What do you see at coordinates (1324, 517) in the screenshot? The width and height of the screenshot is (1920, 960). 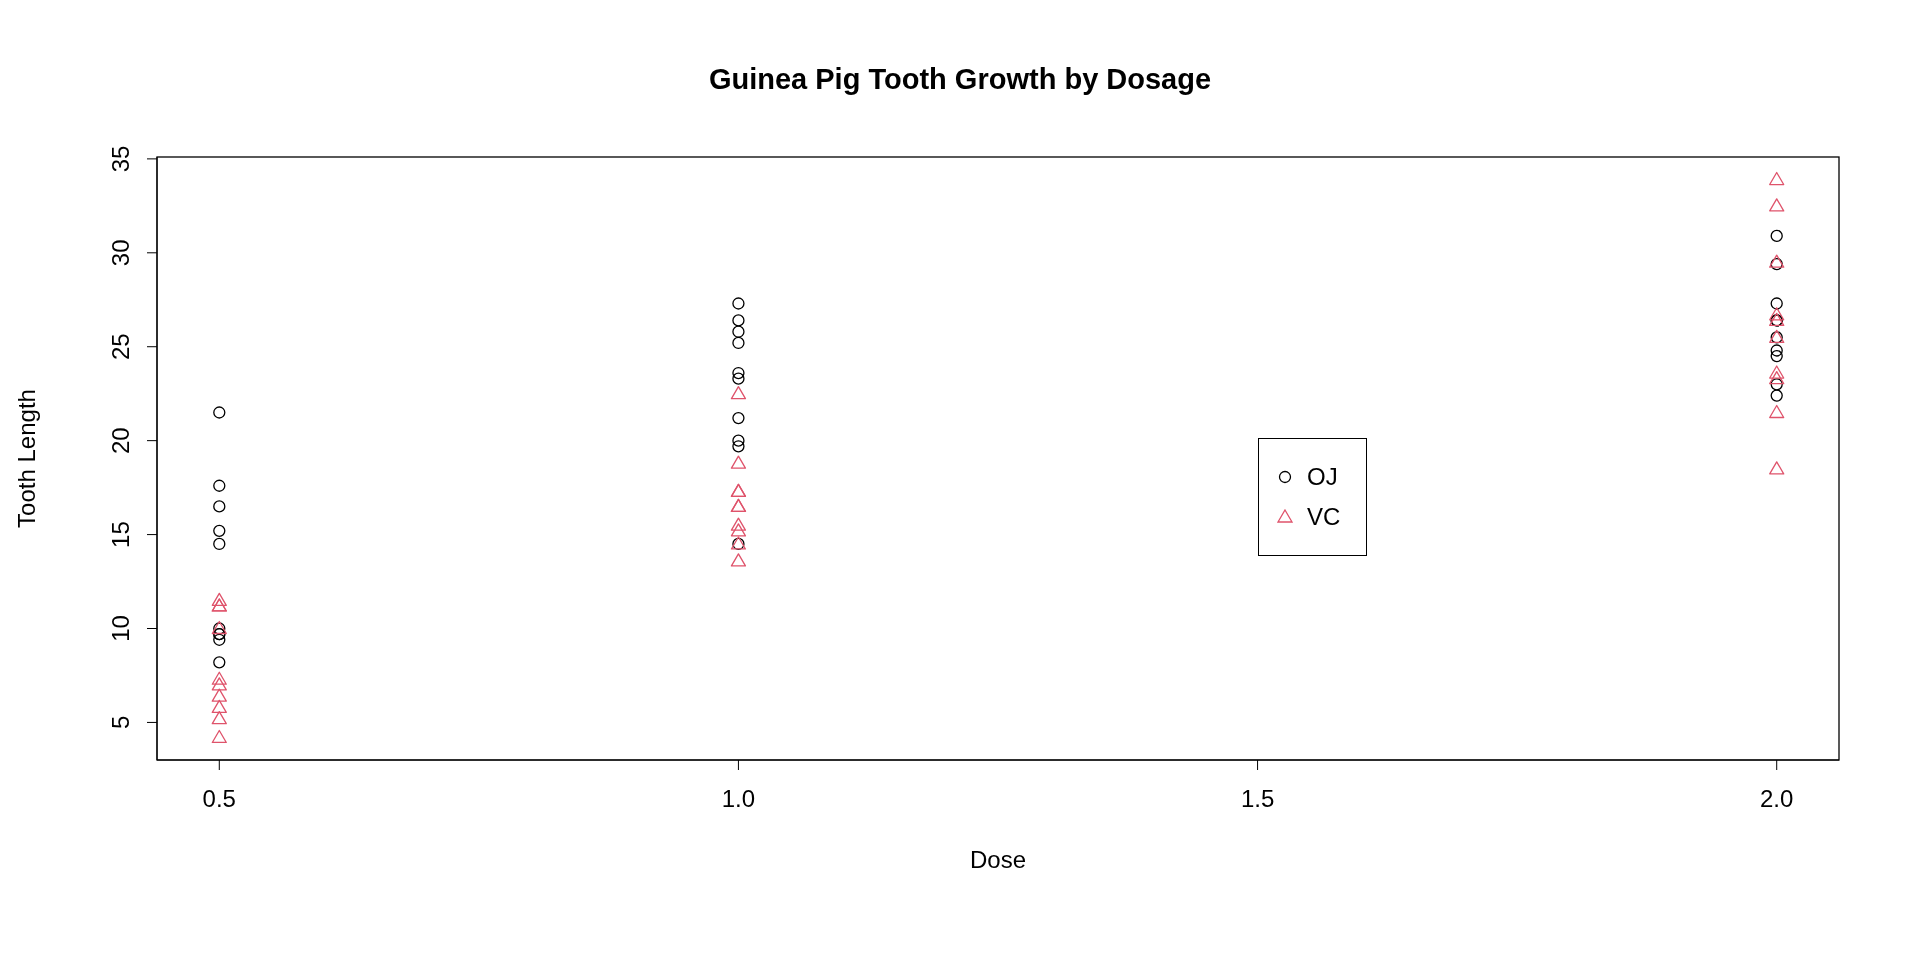 I see `legend-label: VC` at bounding box center [1324, 517].